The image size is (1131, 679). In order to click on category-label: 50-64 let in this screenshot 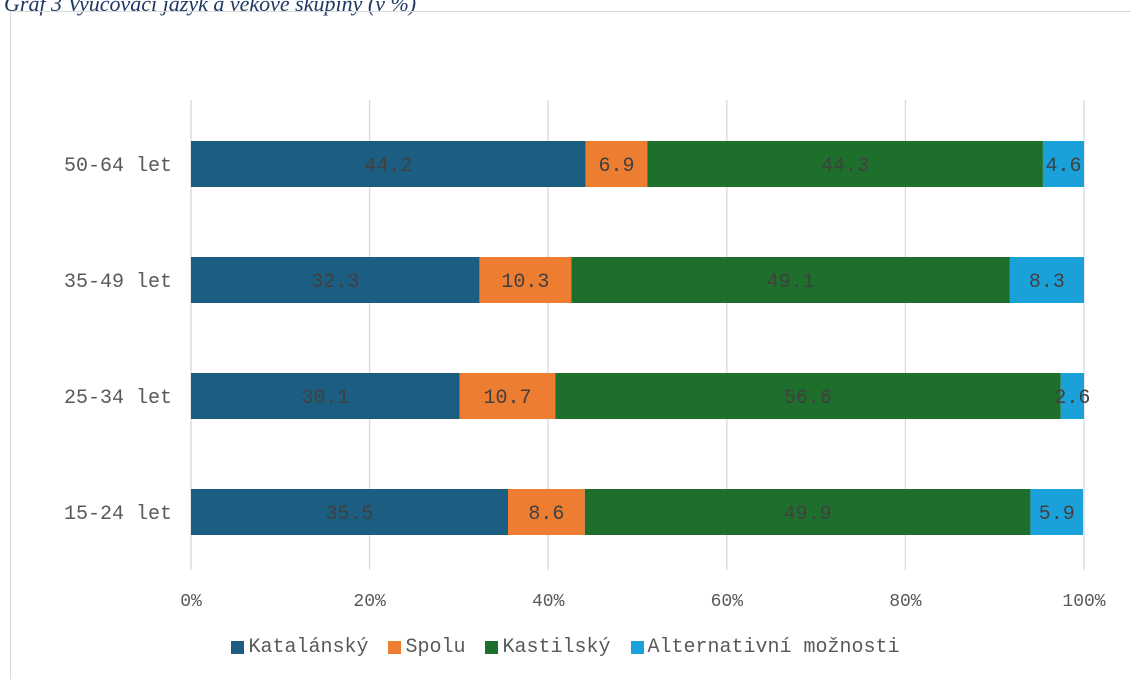, I will do `click(118, 166)`.